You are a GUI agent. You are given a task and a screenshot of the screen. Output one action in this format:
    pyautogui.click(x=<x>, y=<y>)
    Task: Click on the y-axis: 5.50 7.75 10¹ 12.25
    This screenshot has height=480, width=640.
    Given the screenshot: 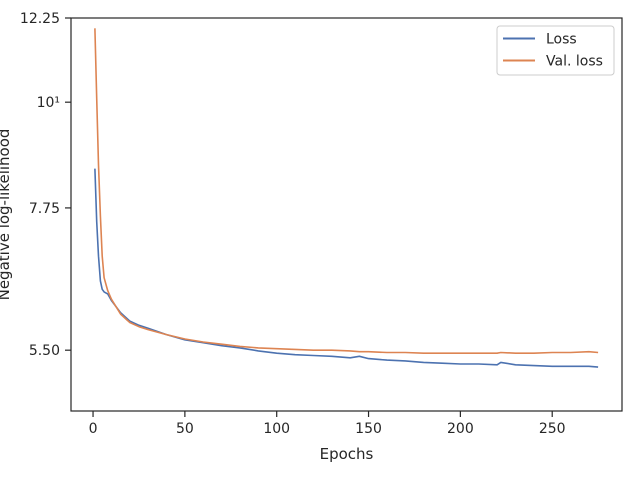 What is the action you would take?
    pyautogui.click(x=45, y=185)
    